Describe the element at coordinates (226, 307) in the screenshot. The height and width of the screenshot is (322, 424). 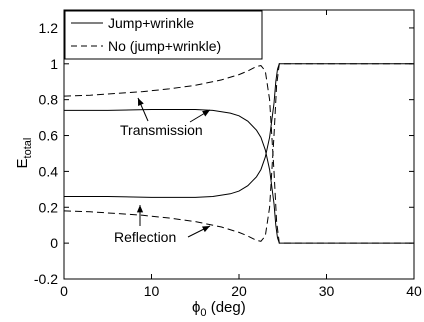
I see `x-axis-title-unit: (deg)` at that location.